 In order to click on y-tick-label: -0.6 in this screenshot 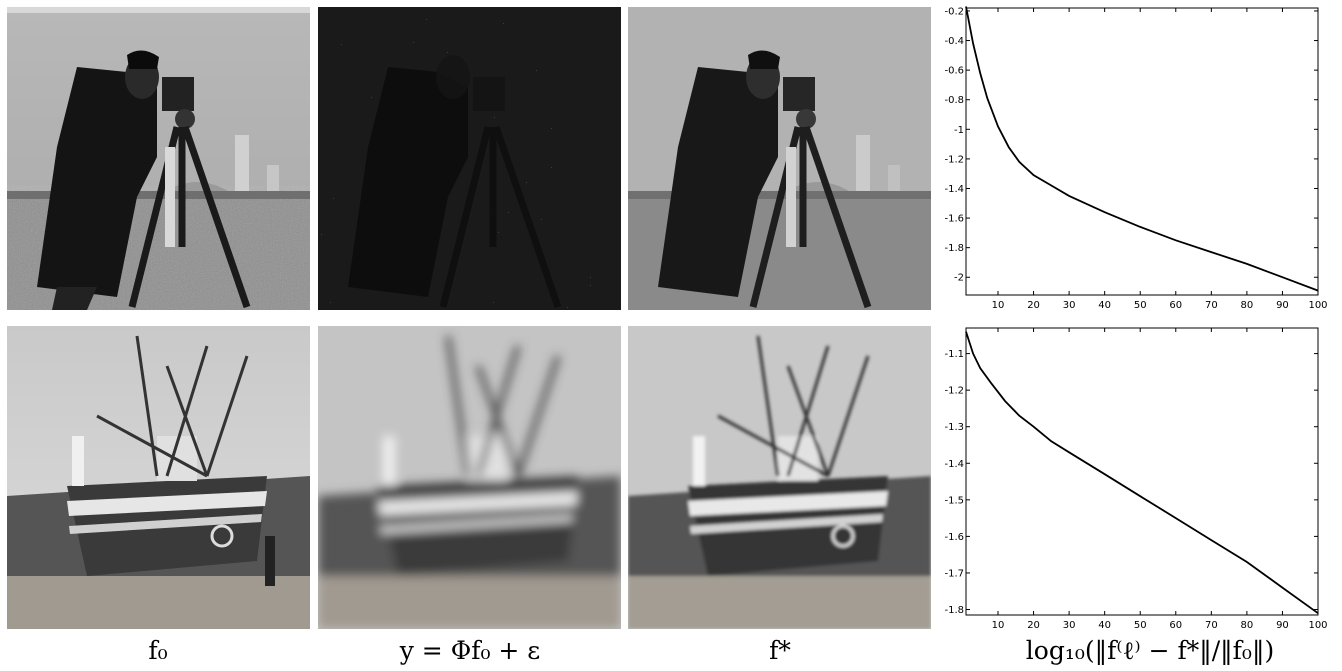, I will do `click(954, 71)`.